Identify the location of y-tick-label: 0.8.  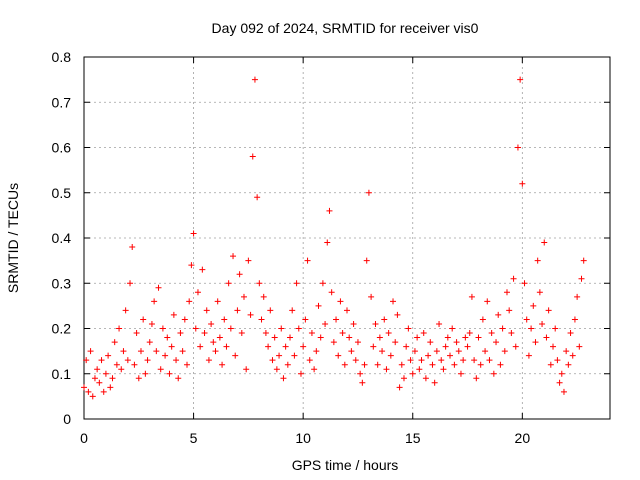
(62, 57).